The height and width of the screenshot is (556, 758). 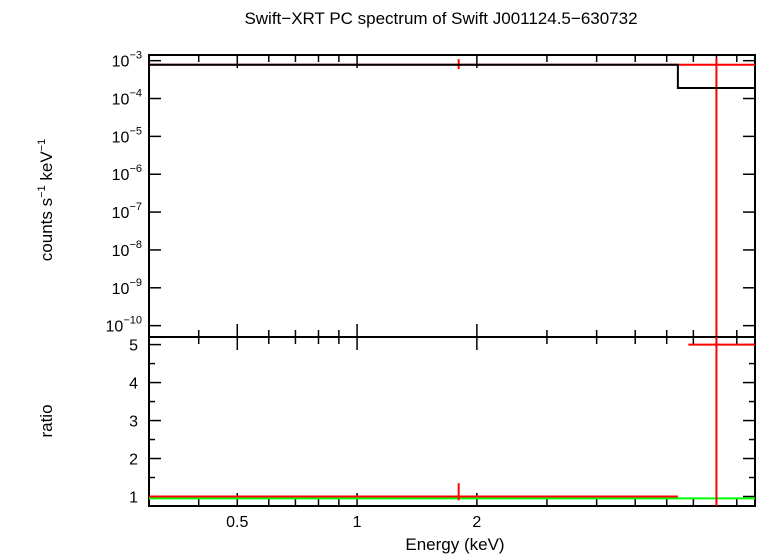 I want to click on spectrum-y-tick-label: 10⁻⁸, so click(x=127, y=249).